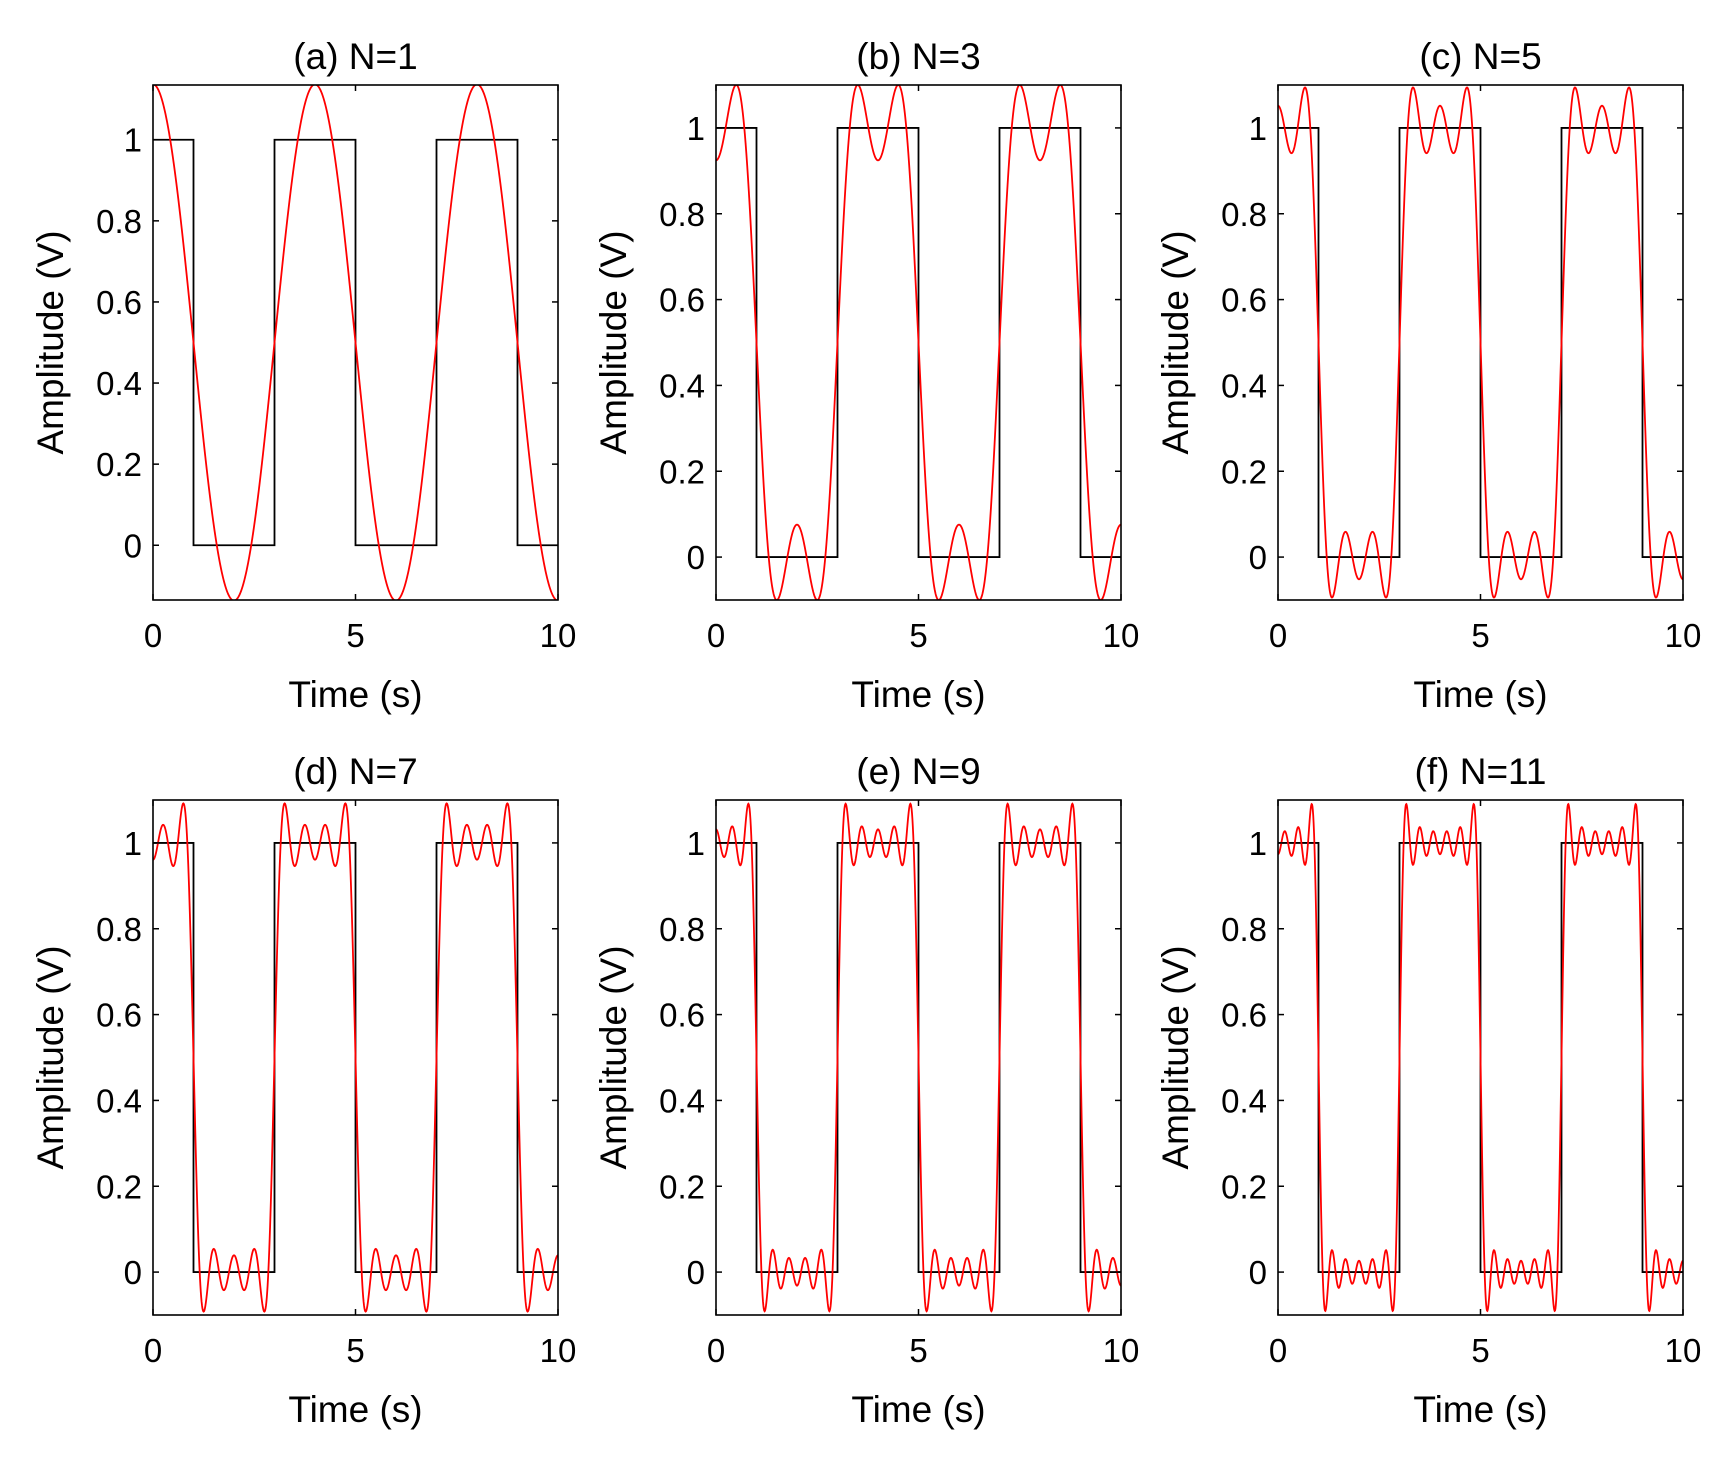 The width and height of the screenshot is (1736, 1472). I want to click on subplot-title: (c) N=5, so click(1480, 56).